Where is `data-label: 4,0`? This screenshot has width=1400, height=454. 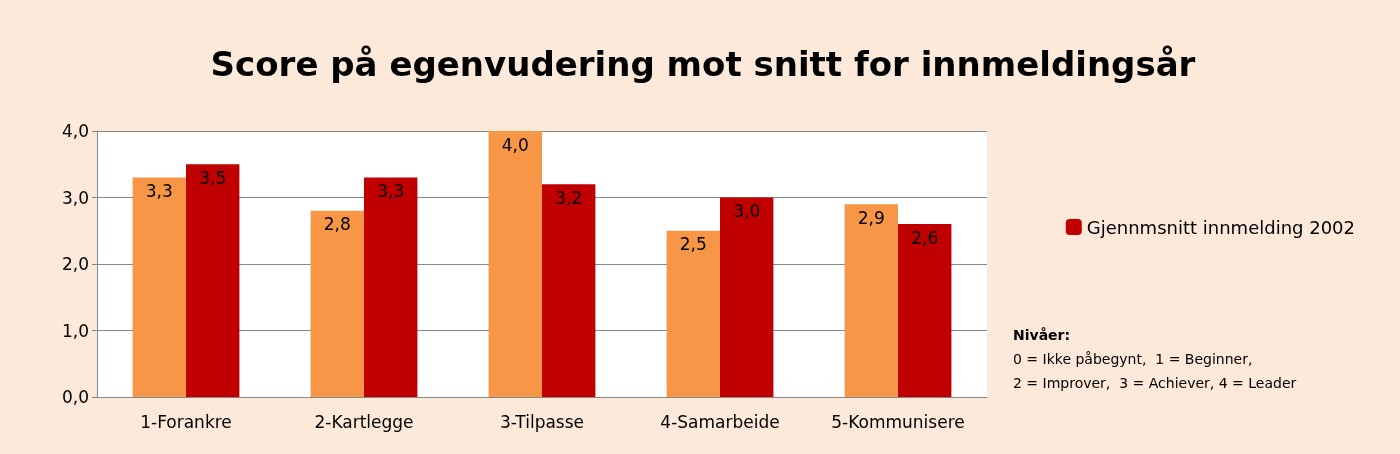
data-label: 4,0 is located at coordinates (515, 144).